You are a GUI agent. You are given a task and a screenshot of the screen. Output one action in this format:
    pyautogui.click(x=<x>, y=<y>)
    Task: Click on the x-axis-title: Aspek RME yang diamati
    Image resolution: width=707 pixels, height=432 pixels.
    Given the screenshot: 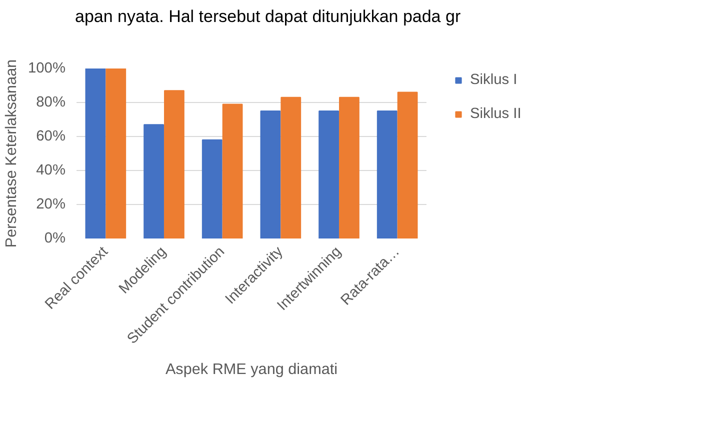 What is the action you would take?
    pyautogui.click(x=251, y=369)
    